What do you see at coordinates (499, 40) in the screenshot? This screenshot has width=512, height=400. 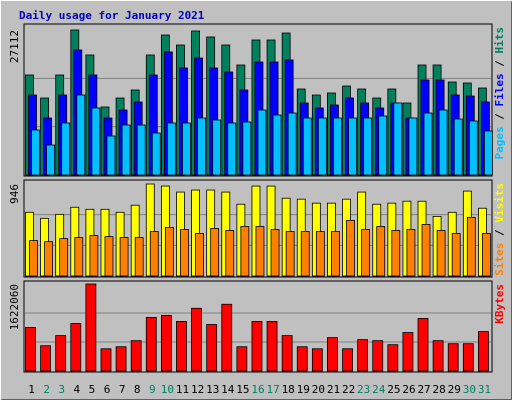 I see `legend-entry: Hits` at bounding box center [499, 40].